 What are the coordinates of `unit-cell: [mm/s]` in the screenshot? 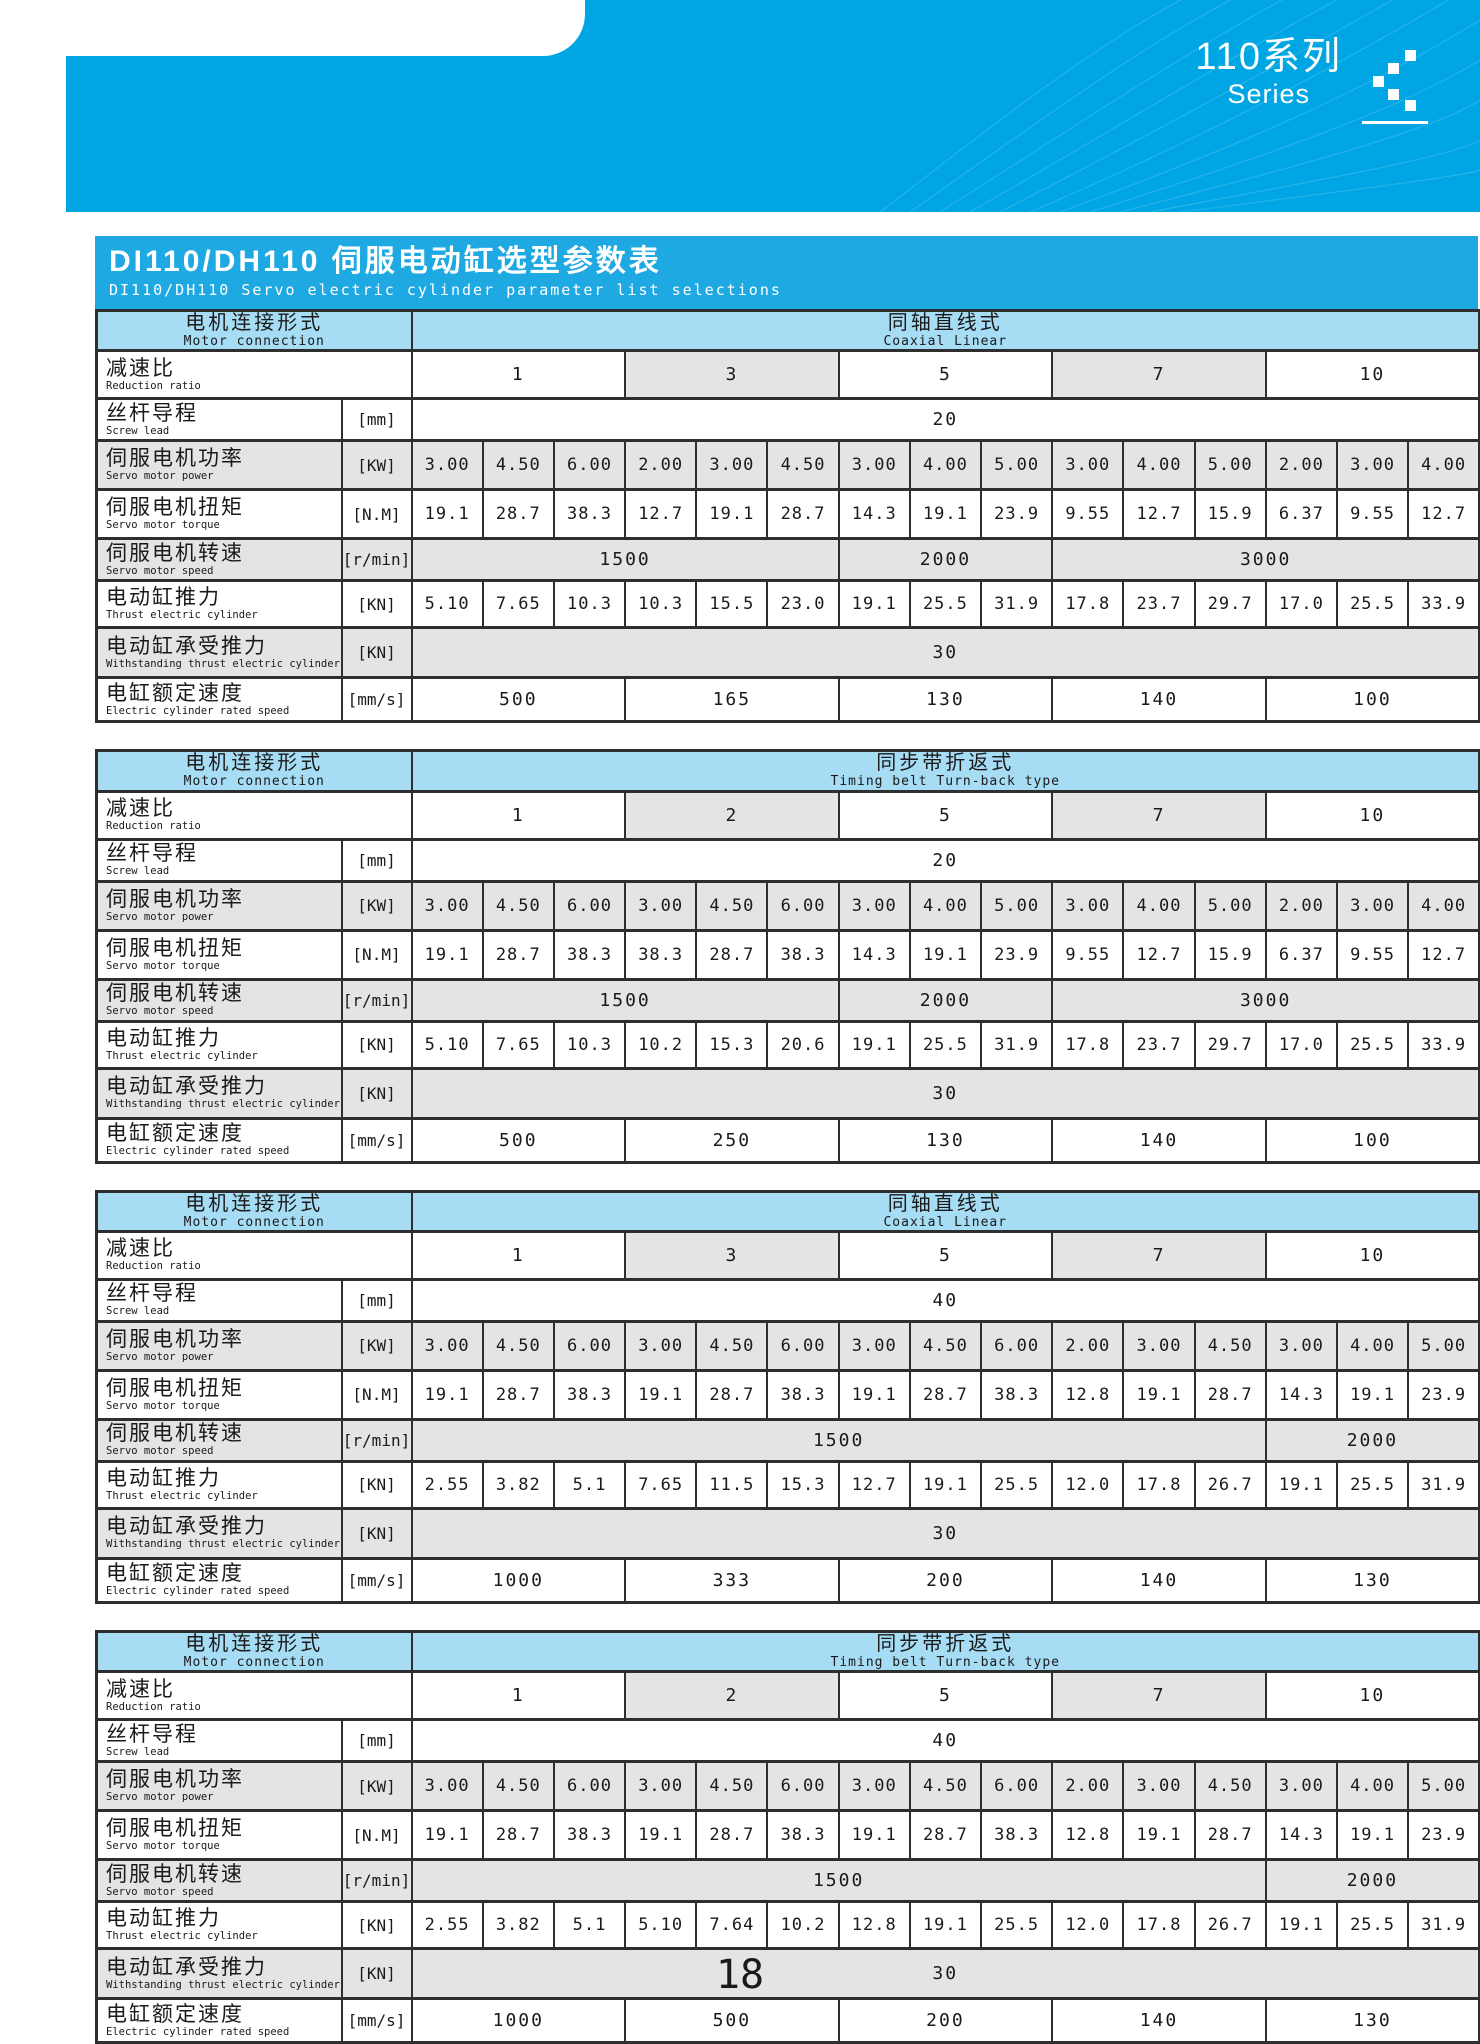 It's located at (376, 700).